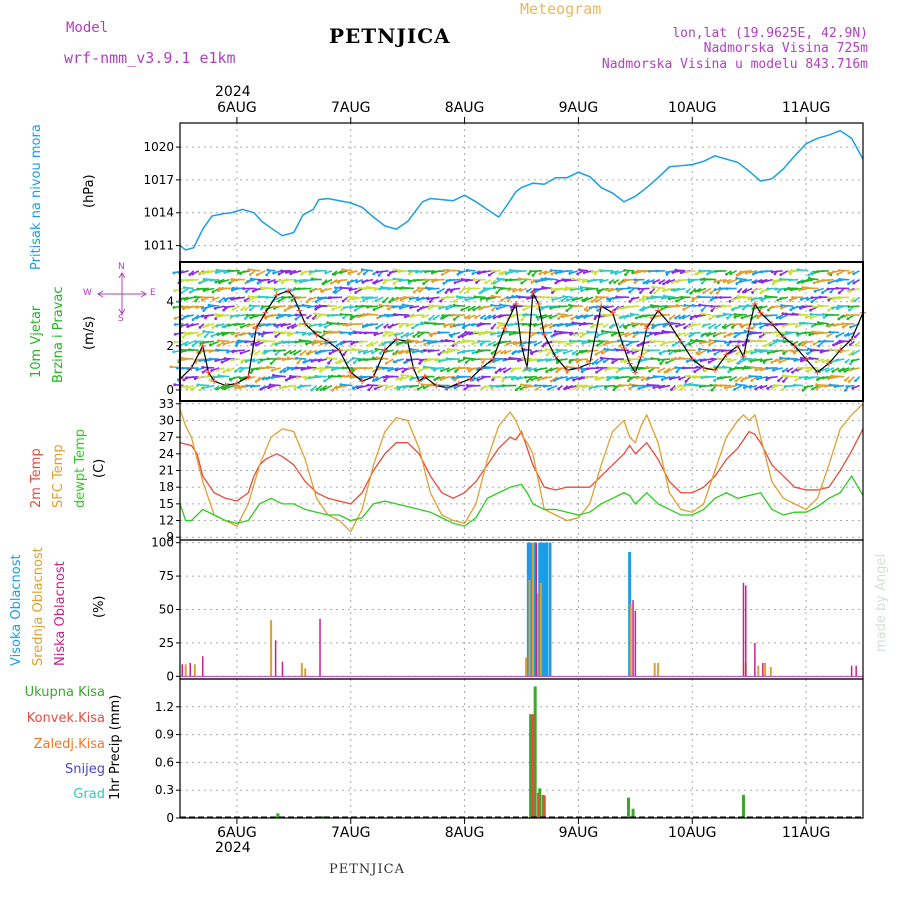 This screenshot has width=900, height=900. Describe the element at coordinates (170, 818) in the screenshot. I see `y-tick-label: 0` at that location.